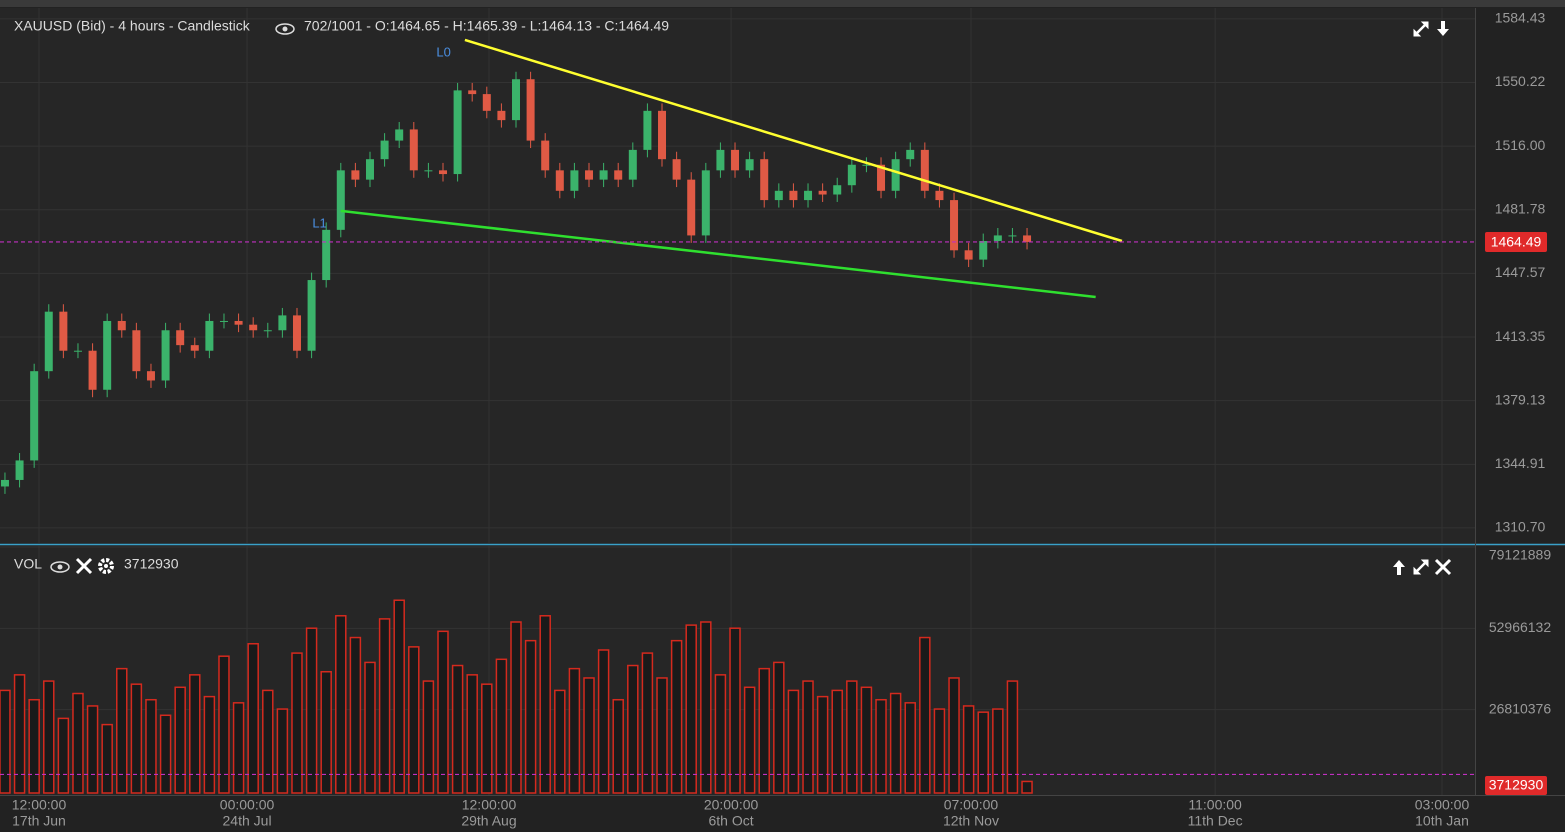  I want to click on x-tick-date: 10th Jan, so click(1442, 821).